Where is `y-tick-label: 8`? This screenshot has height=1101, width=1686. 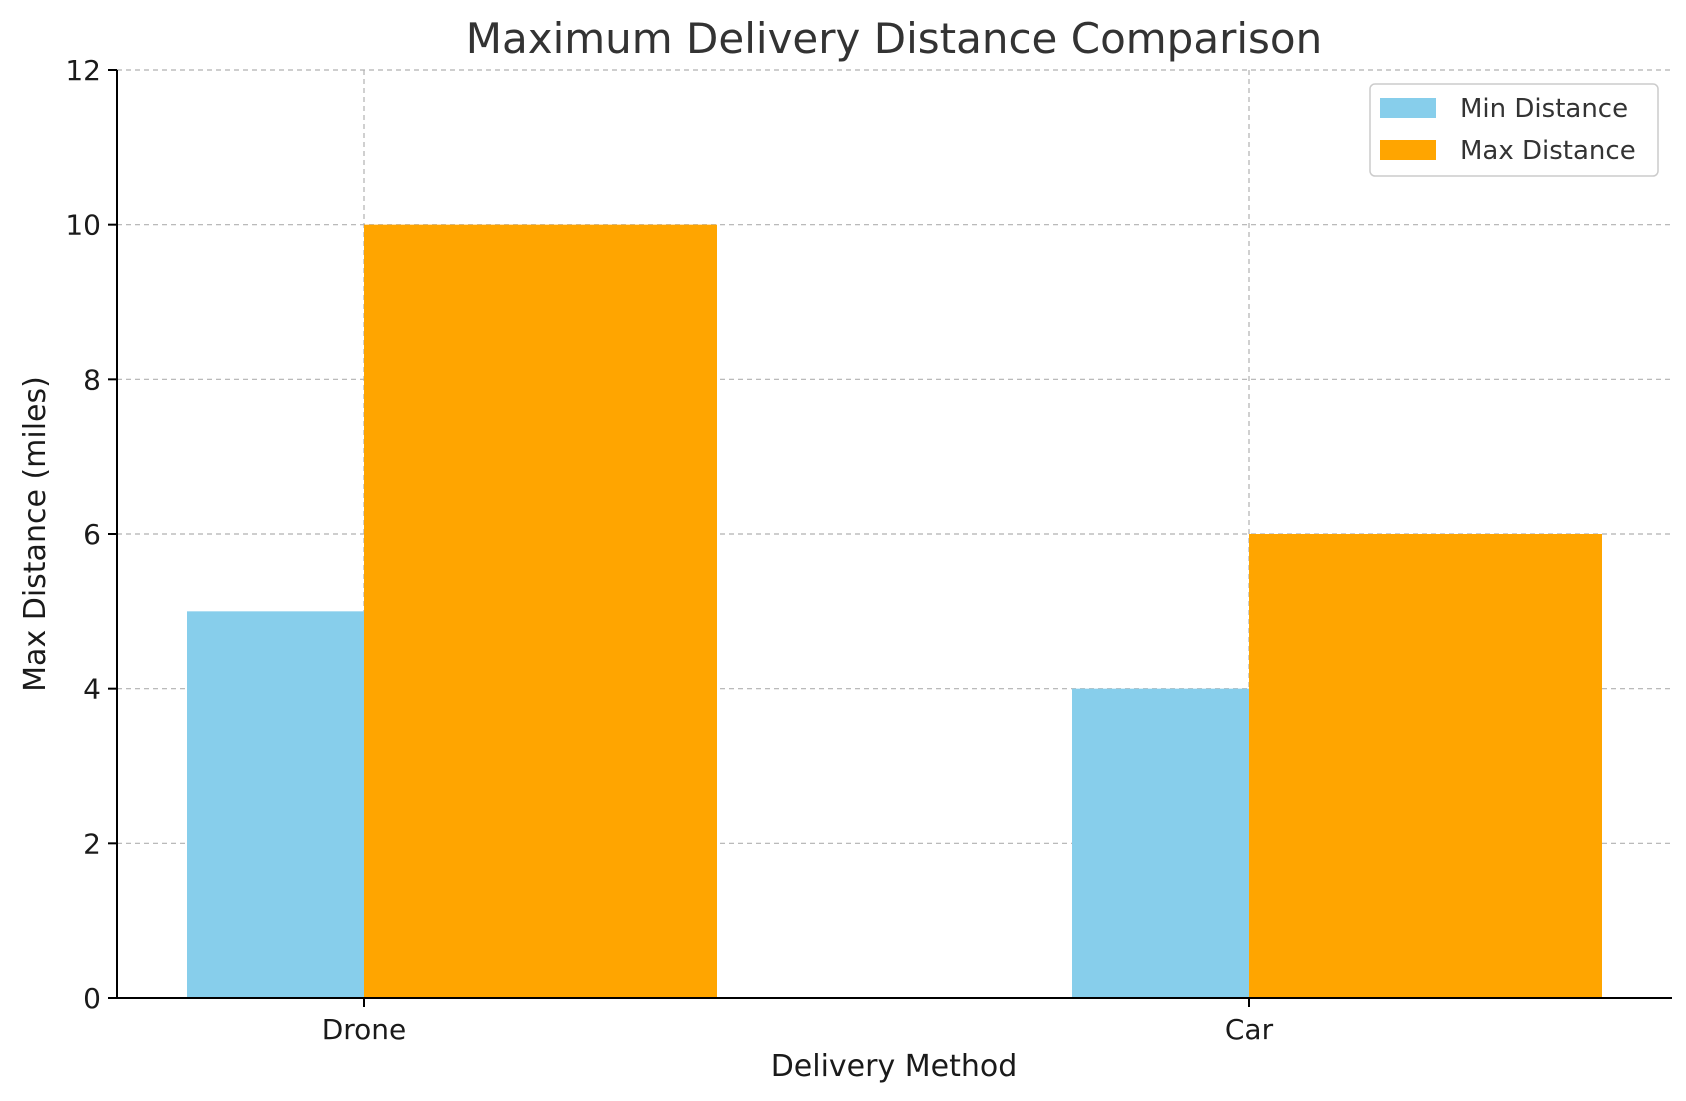 y-tick-label: 8 is located at coordinates (92, 379).